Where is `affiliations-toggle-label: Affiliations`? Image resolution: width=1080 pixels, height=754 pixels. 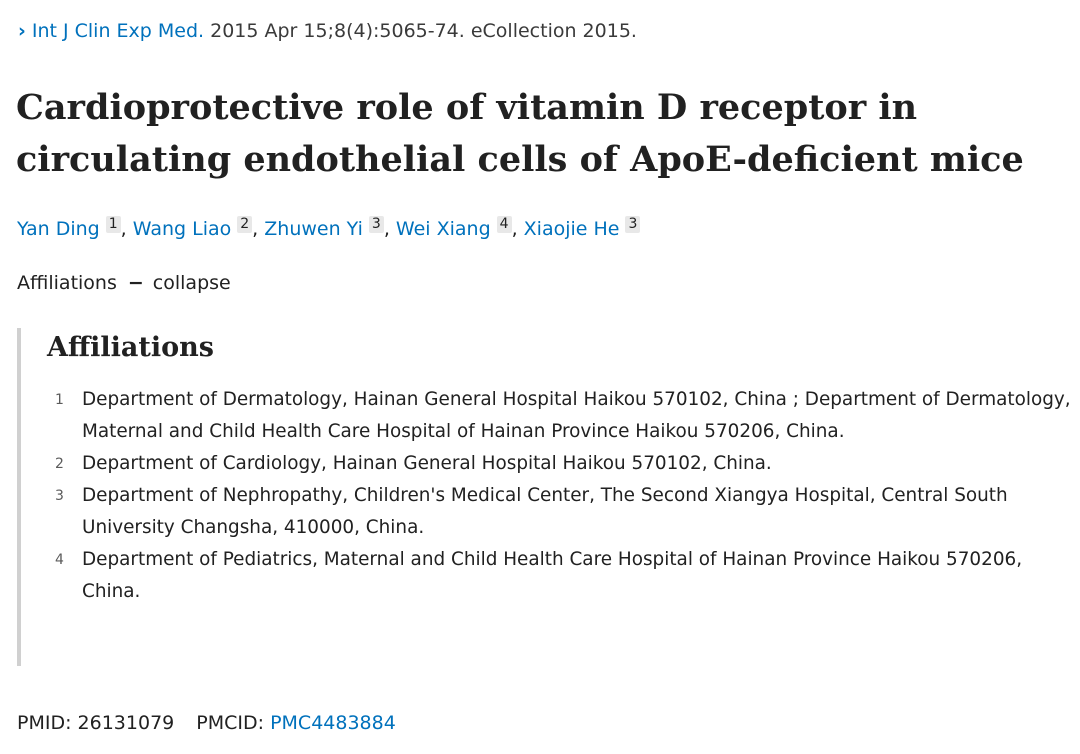
affiliations-toggle-label: Affiliations is located at coordinates (67, 283).